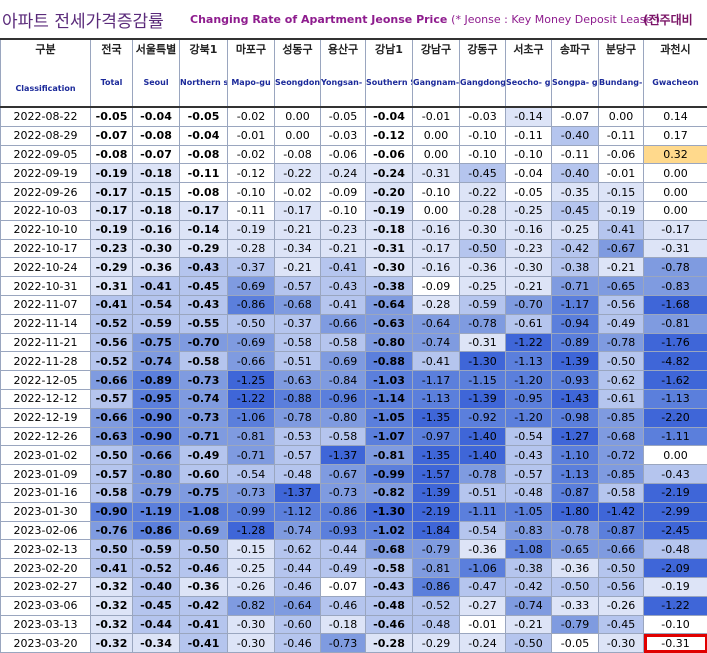 This screenshot has height=653, width=707. What do you see at coordinates (389, 72) in the screenshot?
I see `header-english-label: Southern Seoul` at bounding box center [389, 72].